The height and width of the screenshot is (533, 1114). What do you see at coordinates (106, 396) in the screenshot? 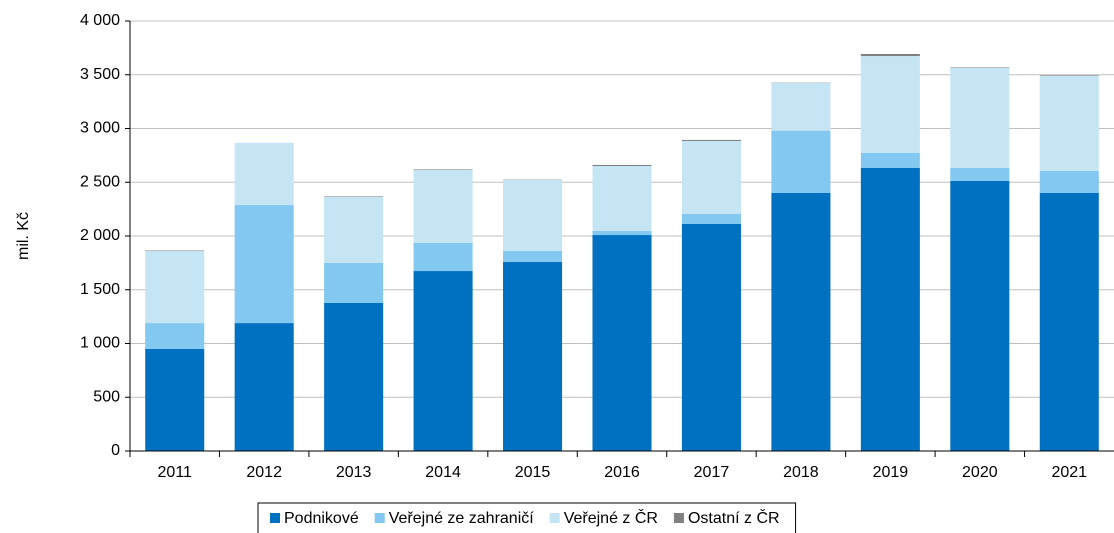
I see `y-tick-label: 500` at bounding box center [106, 396].